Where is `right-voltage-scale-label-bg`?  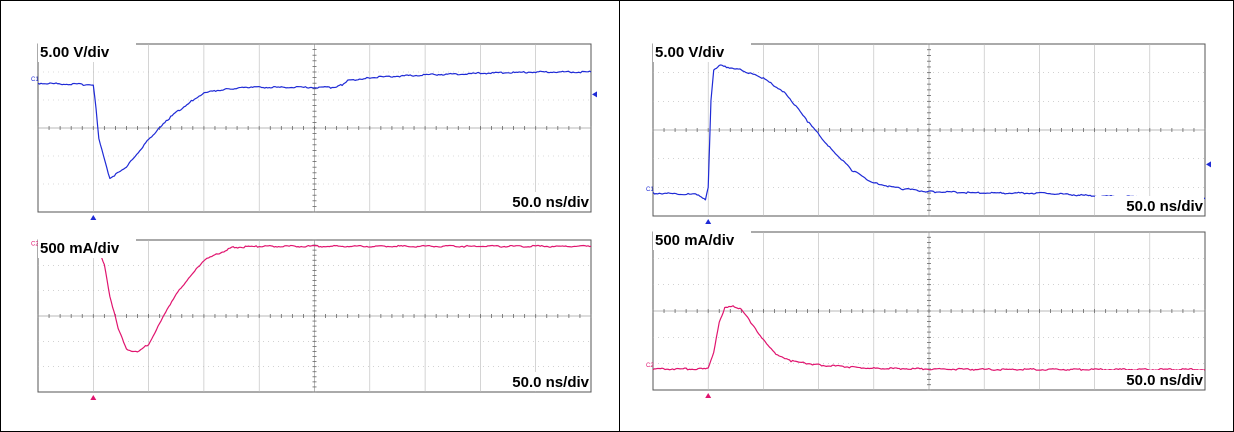
right-voltage-scale-label-bg is located at coordinates (702, 52).